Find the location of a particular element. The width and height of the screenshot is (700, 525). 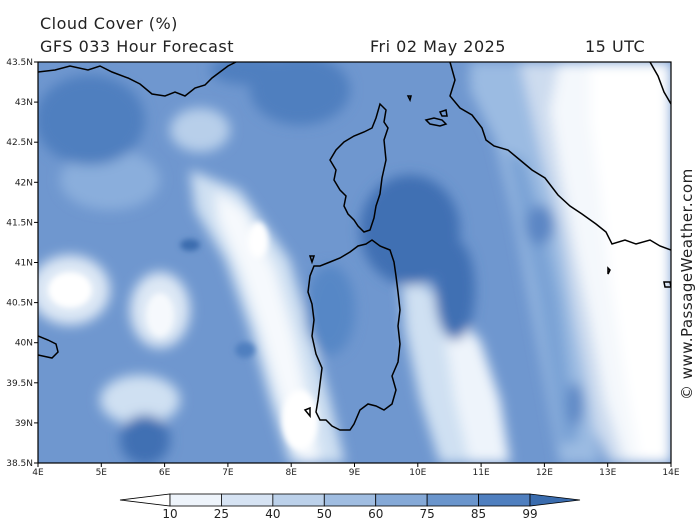

colorbar: 10 25 40 50 60 75 85 99 is located at coordinates (350, 507).